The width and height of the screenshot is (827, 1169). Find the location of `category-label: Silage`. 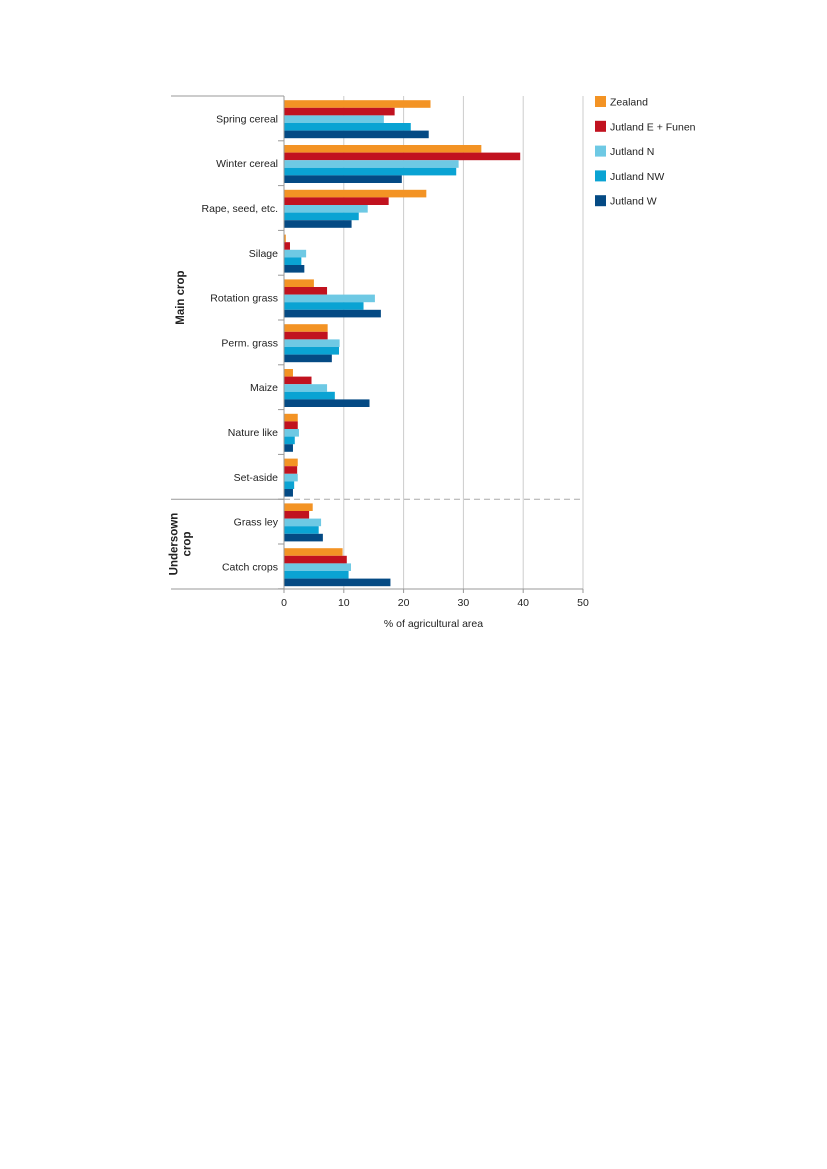

category-label: Silage is located at coordinates (263, 254).